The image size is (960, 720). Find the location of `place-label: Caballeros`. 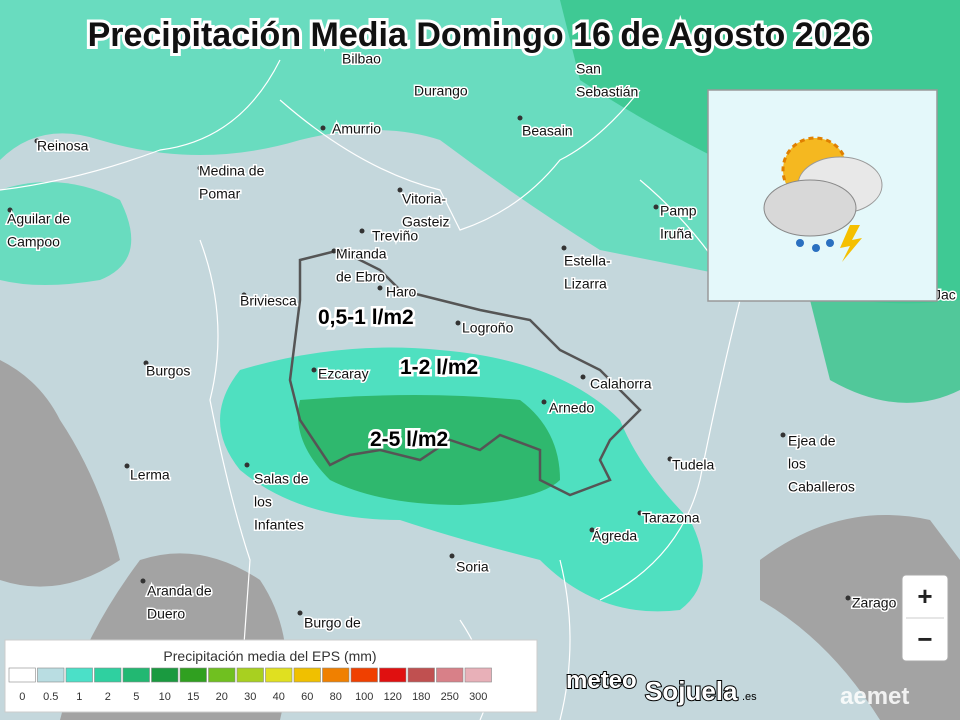

place-label: Caballeros is located at coordinates (821, 487).